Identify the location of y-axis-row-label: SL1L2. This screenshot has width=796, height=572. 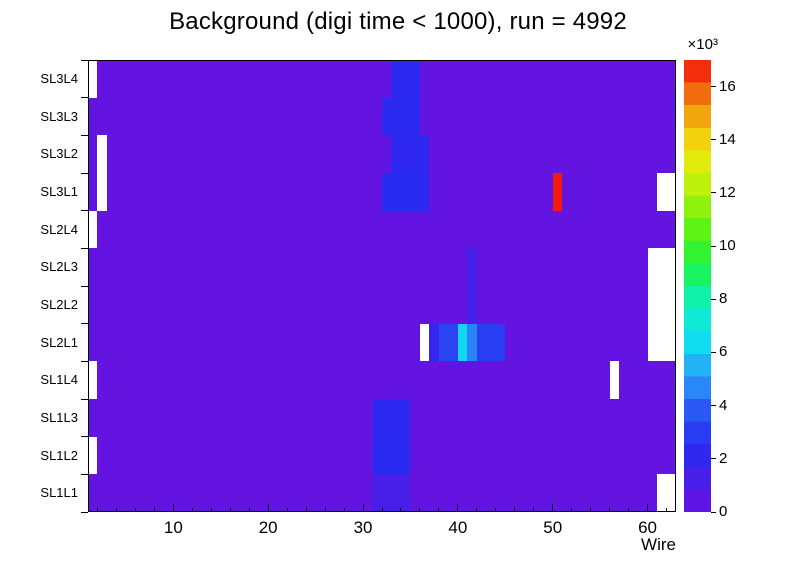
(59, 455).